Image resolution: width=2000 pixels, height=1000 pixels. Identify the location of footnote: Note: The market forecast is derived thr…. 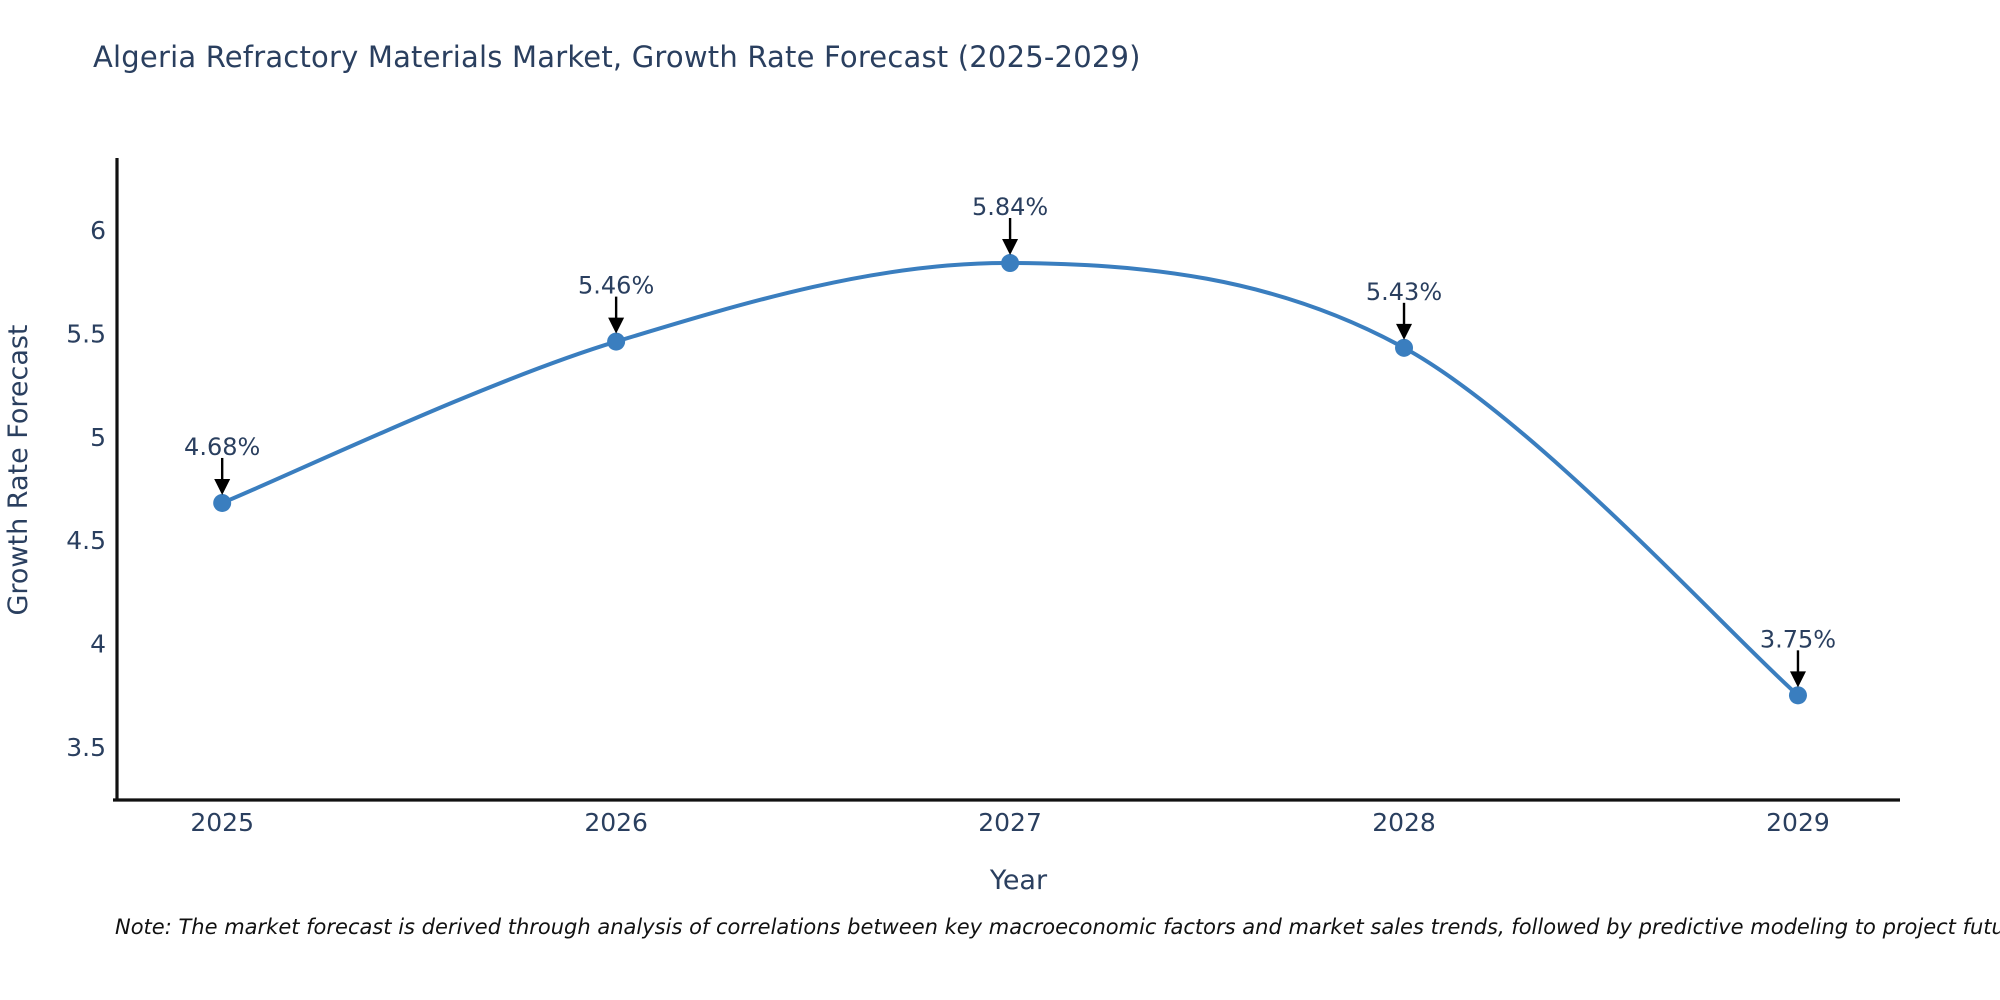
(1057, 927).